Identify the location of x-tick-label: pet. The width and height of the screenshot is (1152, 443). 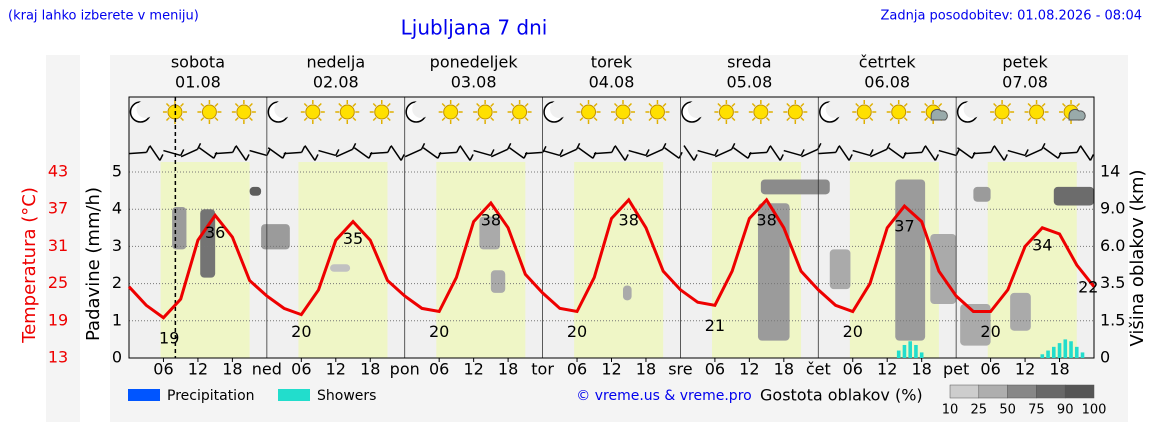
(956, 369).